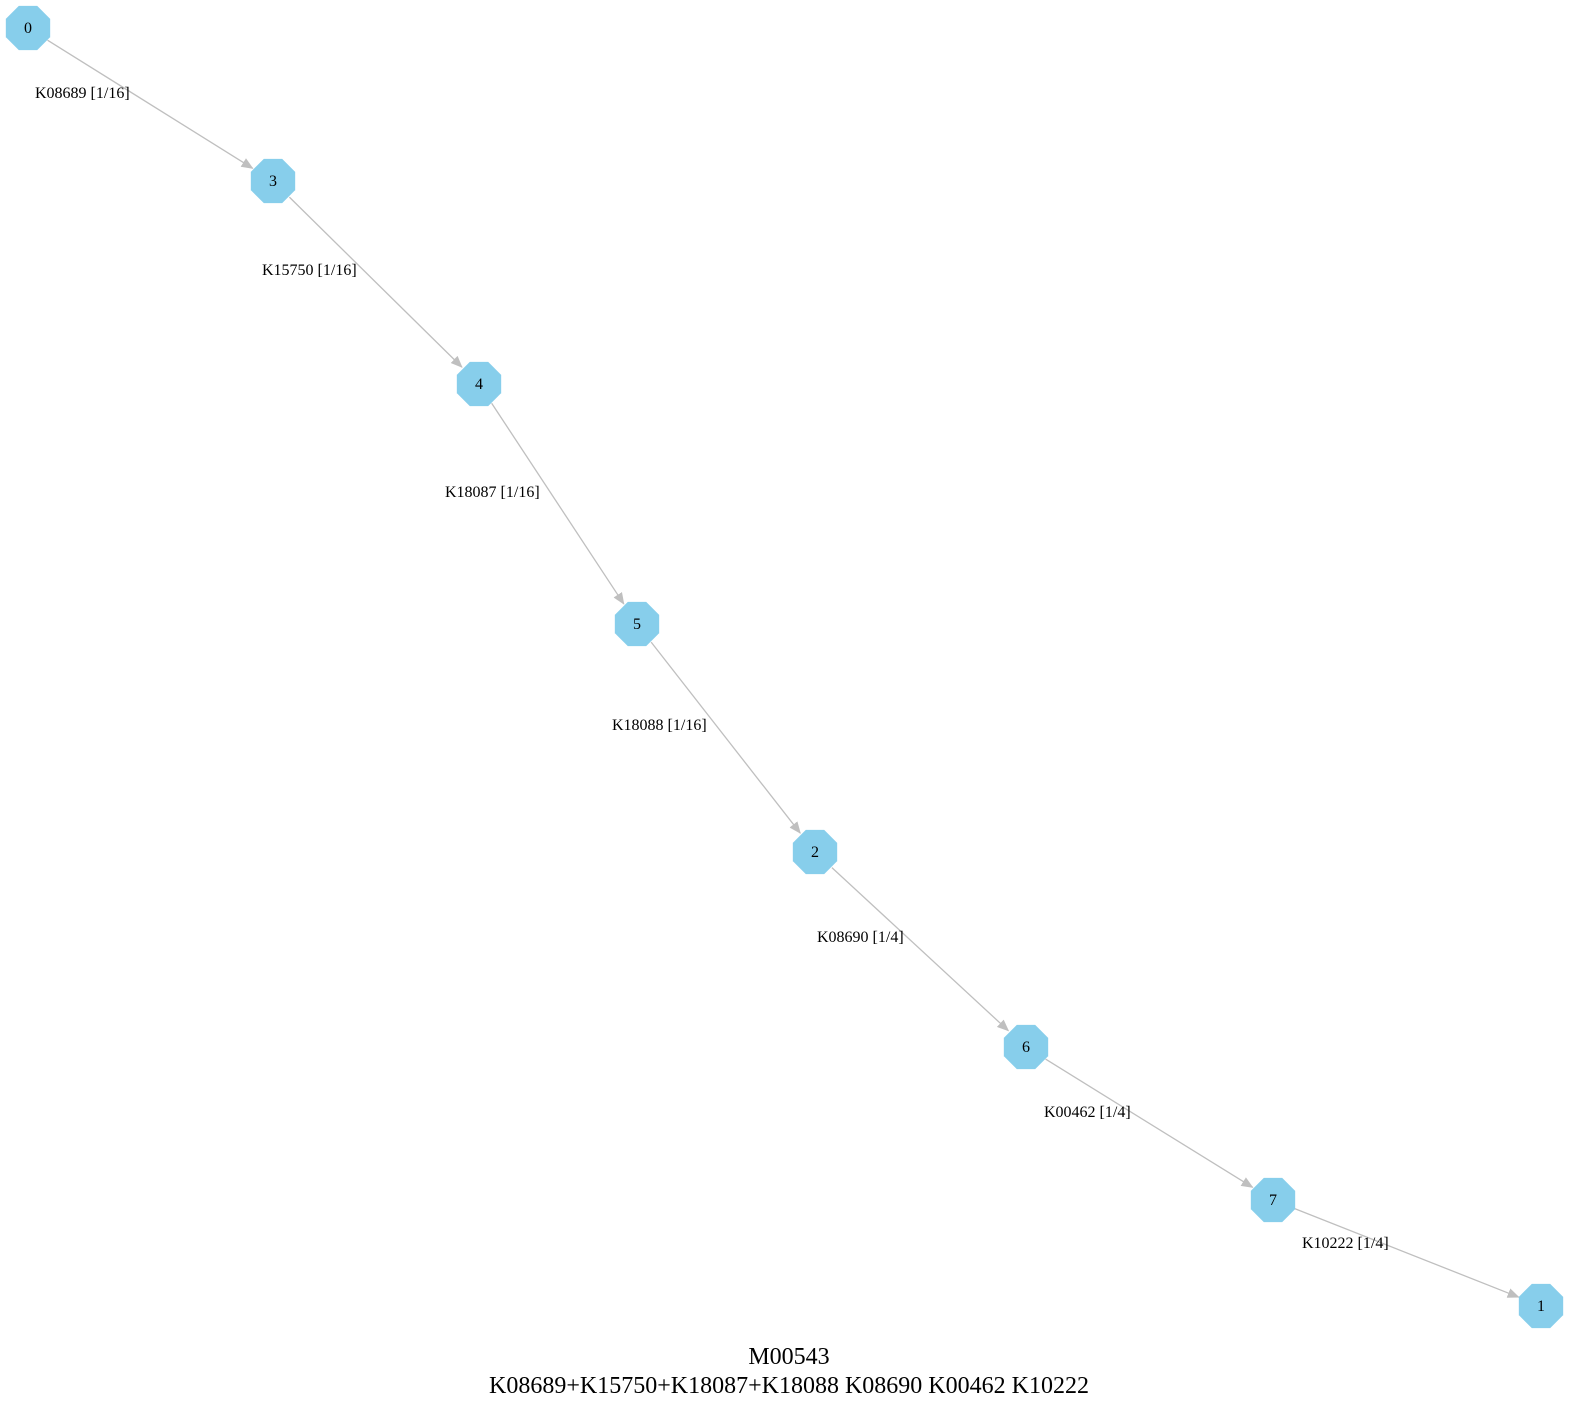 Image resolution: width=1578 pixels, height=1406 pixels. What do you see at coordinates (309, 270) in the screenshot?
I see `edge-label: K15750 [1/16]` at bounding box center [309, 270].